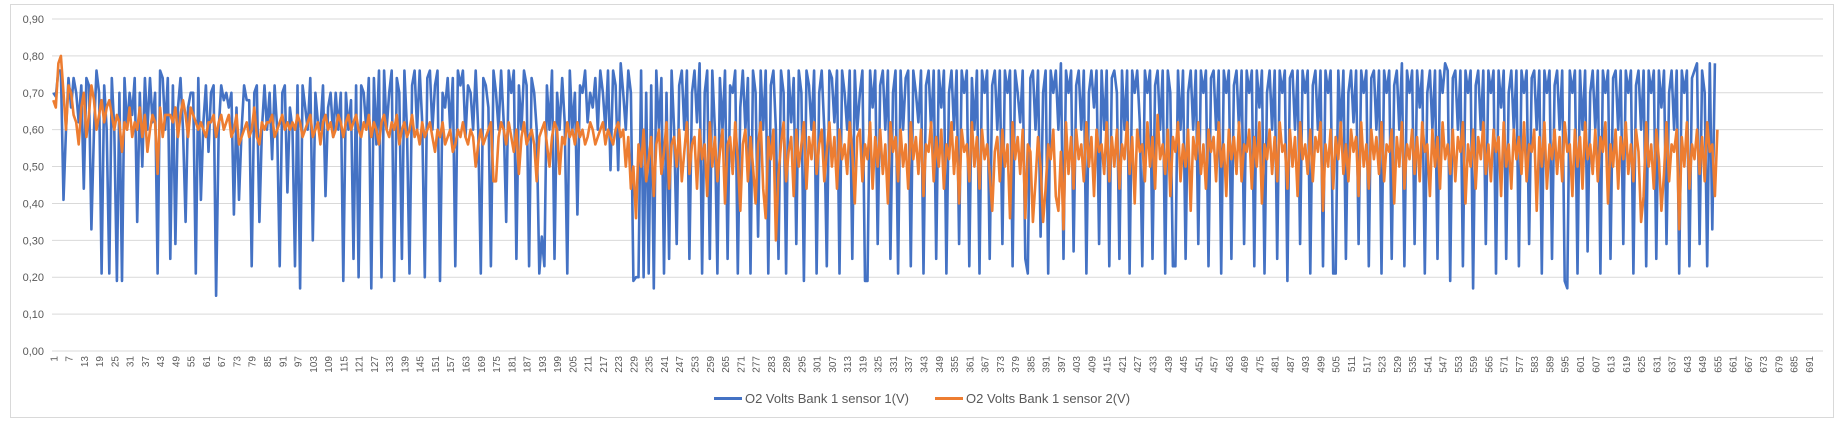 This screenshot has width=1844, height=426. What do you see at coordinates (1764, 364) in the screenshot?
I see `x-tick-label: 673` at bounding box center [1764, 364].